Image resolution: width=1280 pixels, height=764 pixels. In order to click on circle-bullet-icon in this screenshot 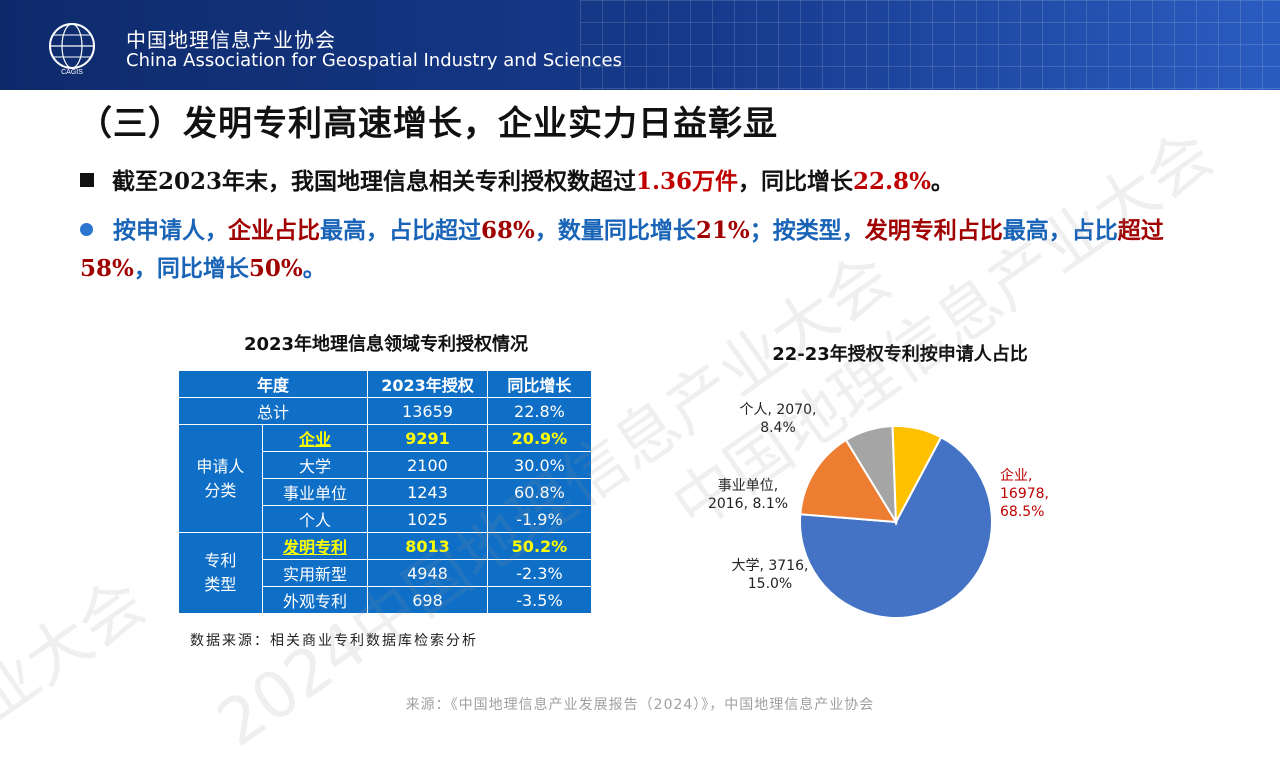, I will do `click(86, 229)`.